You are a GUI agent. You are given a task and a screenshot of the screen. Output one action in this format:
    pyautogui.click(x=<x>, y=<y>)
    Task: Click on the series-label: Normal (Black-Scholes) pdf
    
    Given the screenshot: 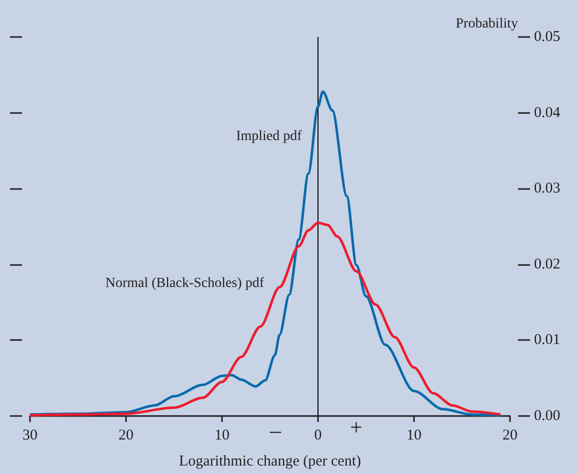 What is the action you would take?
    pyautogui.click(x=184, y=284)
    